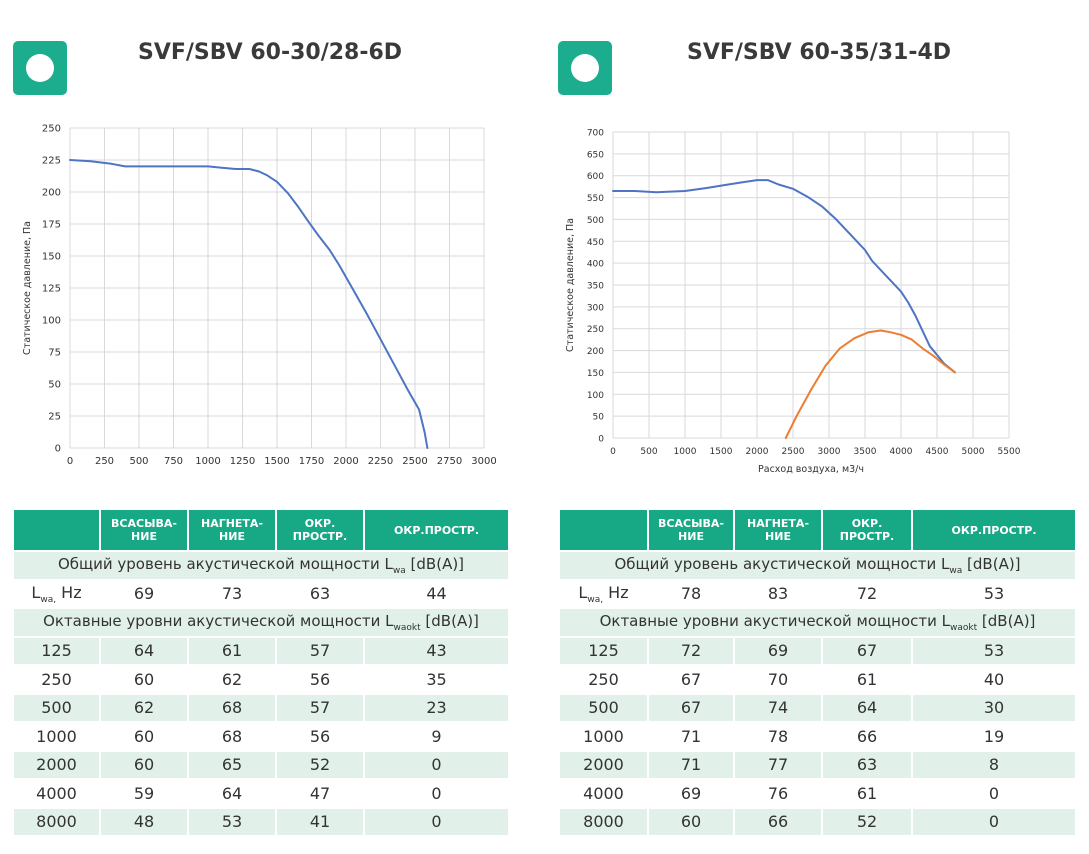  Describe the element at coordinates (54, 353) in the screenshot. I see `y-tick-label: 75` at that location.